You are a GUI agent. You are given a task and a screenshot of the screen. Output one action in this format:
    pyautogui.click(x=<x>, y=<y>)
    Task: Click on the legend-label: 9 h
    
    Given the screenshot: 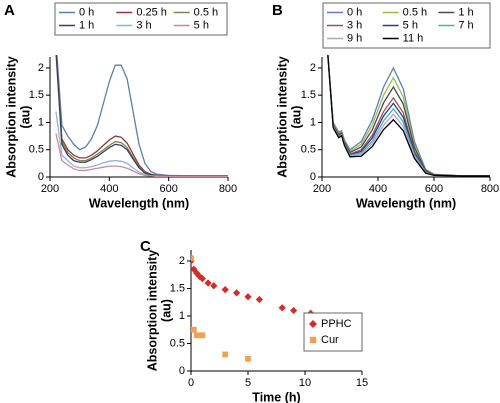 What is the action you would take?
    pyautogui.click(x=354, y=38)
    